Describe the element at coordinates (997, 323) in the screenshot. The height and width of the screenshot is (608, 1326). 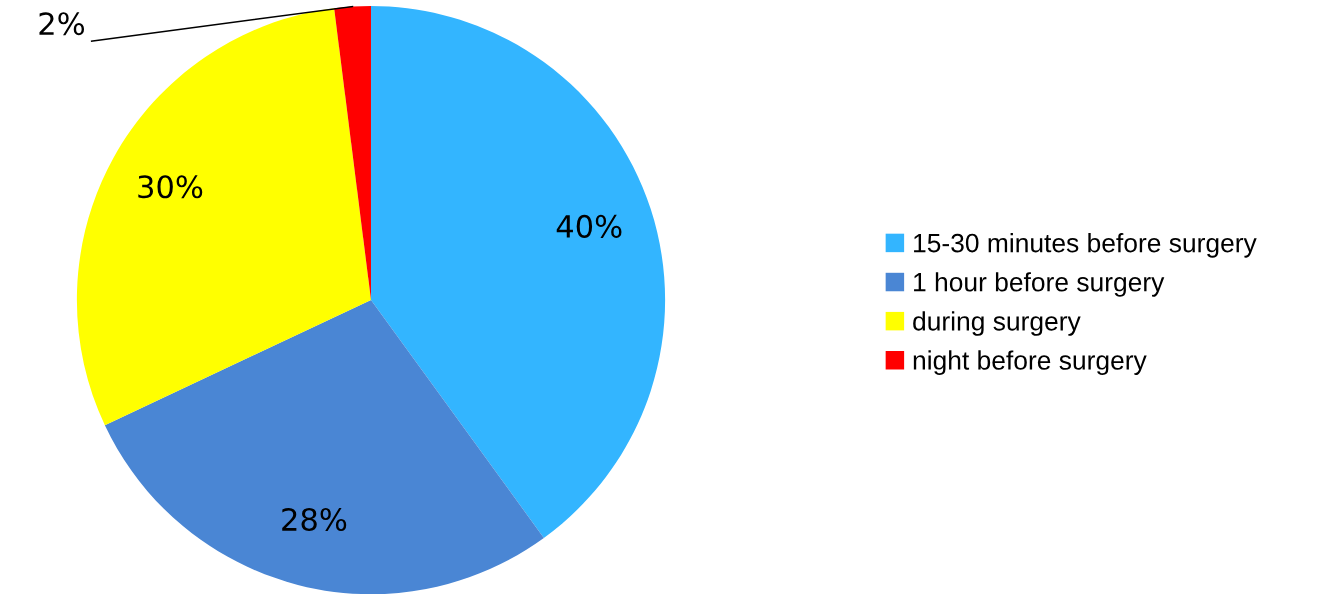
I see `legend-label: during surgery` at that location.